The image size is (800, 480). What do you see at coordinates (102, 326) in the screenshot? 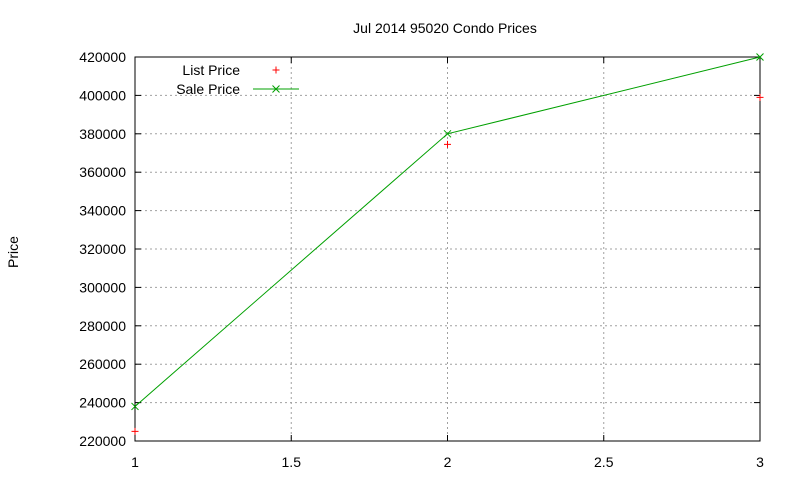
I see `y-tick-label: 280000` at bounding box center [102, 326].